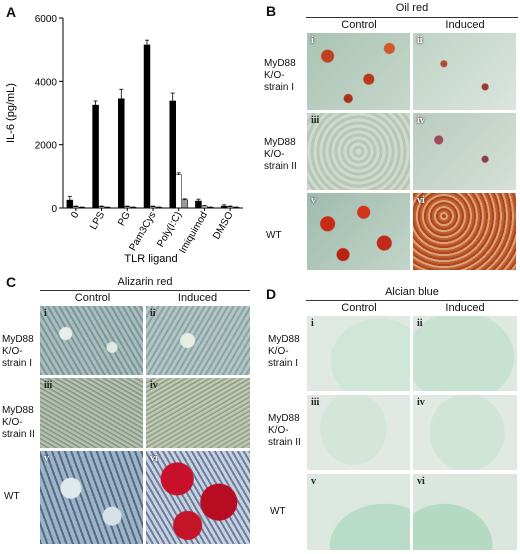 The width and height of the screenshot is (520, 554). I want to click on y-tick-label: 4000, so click(46, 82).